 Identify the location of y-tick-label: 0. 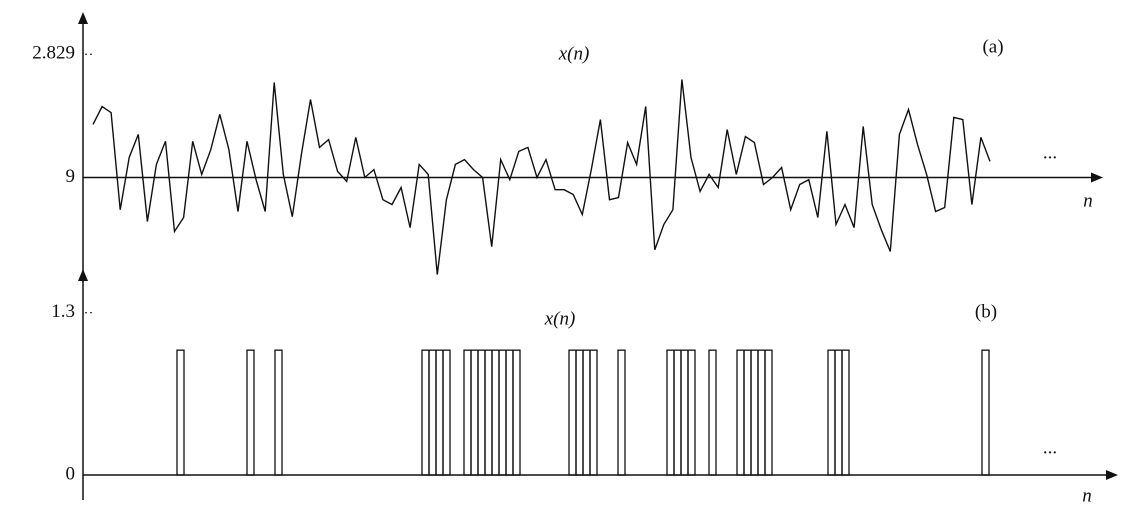
(71, 473).